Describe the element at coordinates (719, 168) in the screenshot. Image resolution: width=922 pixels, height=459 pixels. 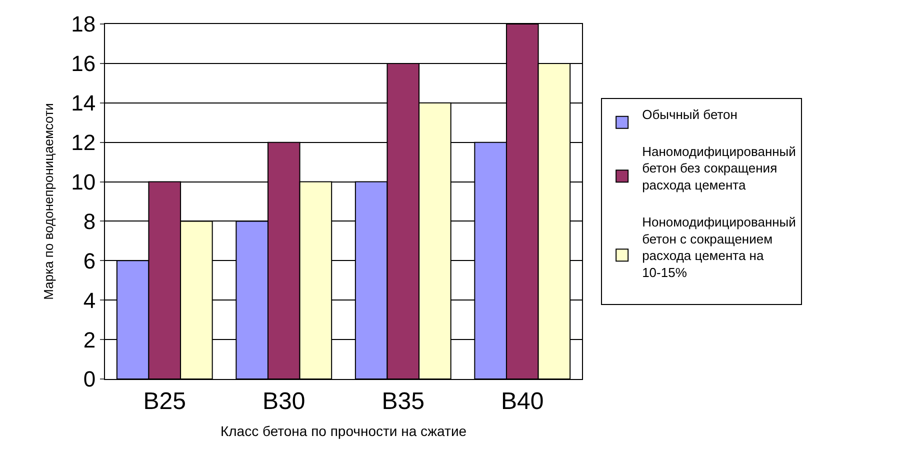
I see `legend-label: Наномодифицированный бетон без сокращения расхода цемента` at that location.